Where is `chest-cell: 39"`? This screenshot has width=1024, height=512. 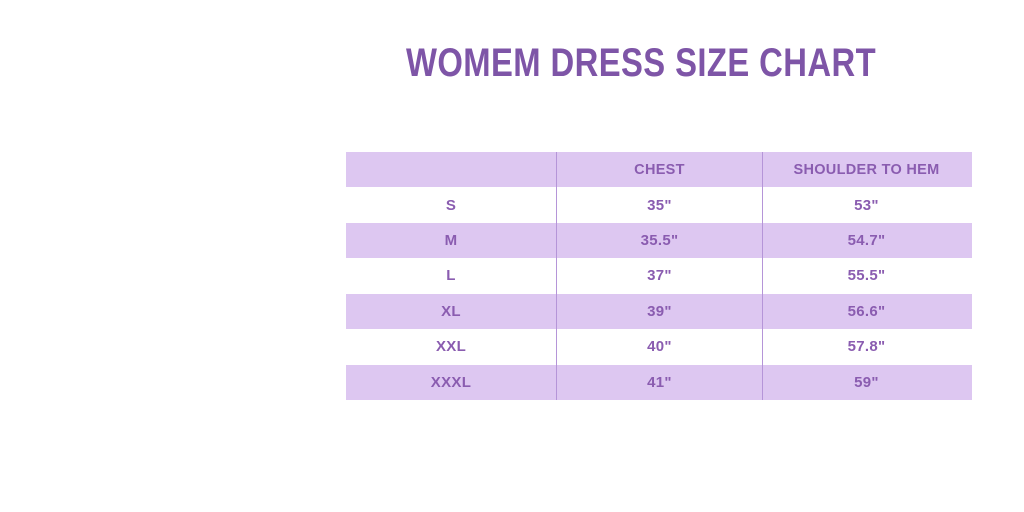
chest-cell: 39" is located at coordinates (659, 311).